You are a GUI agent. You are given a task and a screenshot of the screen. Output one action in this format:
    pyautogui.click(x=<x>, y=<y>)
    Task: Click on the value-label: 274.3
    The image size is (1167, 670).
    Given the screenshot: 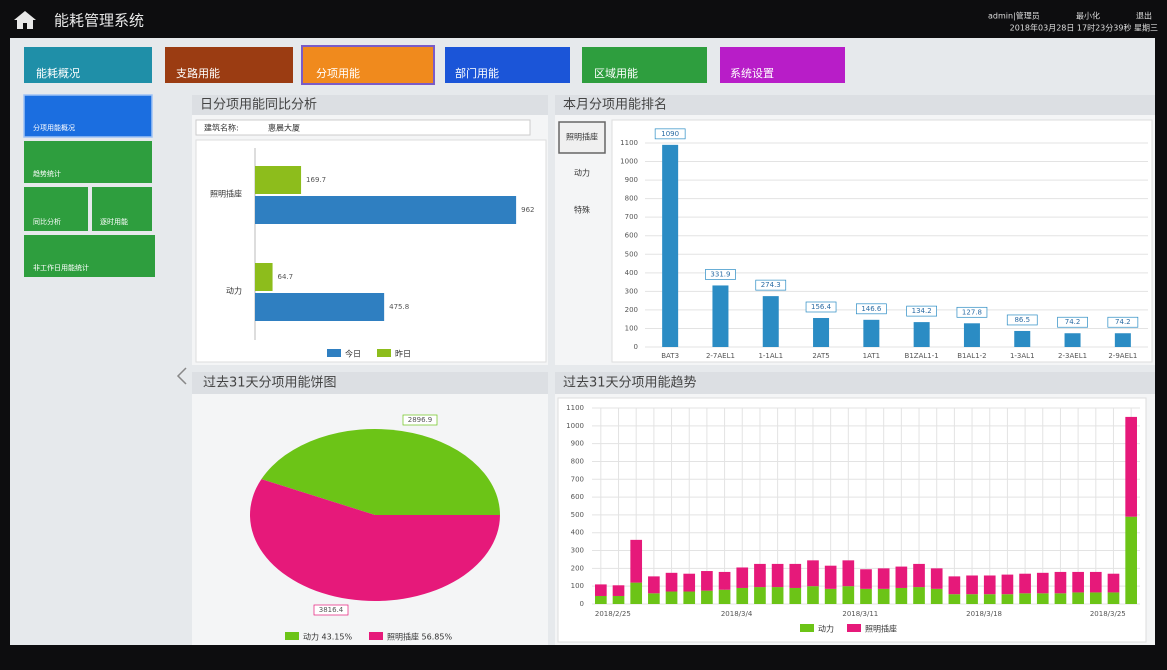 What is the action you would take?
    pyautogui.click(x=771, y=285)
    